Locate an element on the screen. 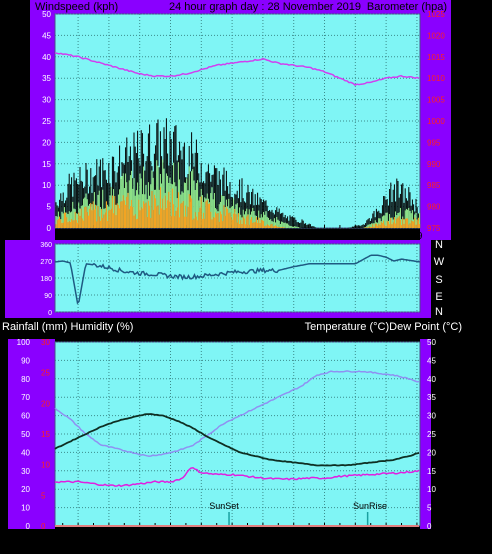 This screenshot has width=492, height=554. wind-x-tick-label: 19 is located at coordinates (202, 236).